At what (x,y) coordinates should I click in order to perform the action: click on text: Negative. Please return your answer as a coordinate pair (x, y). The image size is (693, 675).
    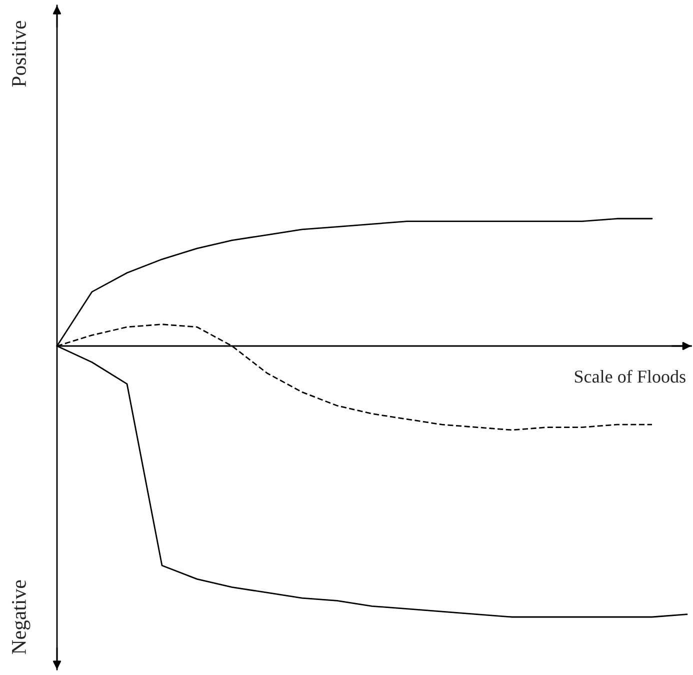
    Looking at the image, I should click on (21, 617).